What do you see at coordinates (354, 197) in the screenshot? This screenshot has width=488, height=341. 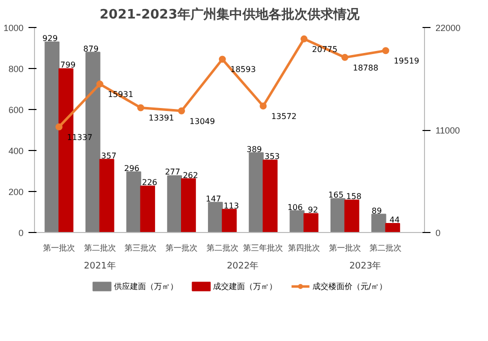 I see `data-label: 158` at bounding box center [354, 197].